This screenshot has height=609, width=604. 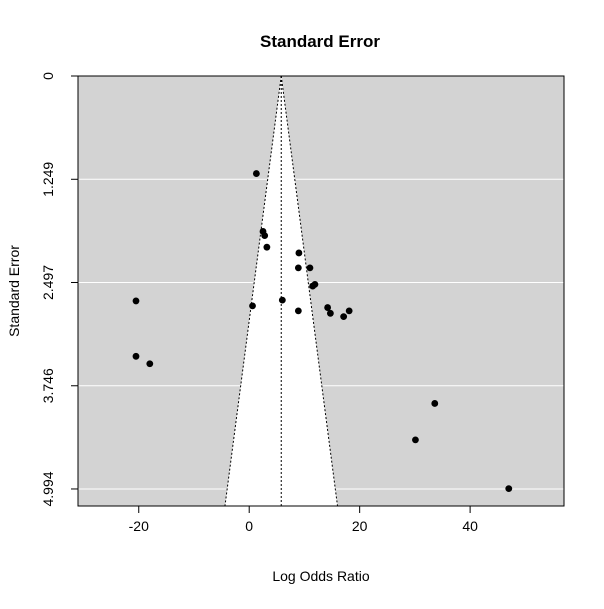 I want to click on chart-title: Standard Error, so click(x=320, y=41).